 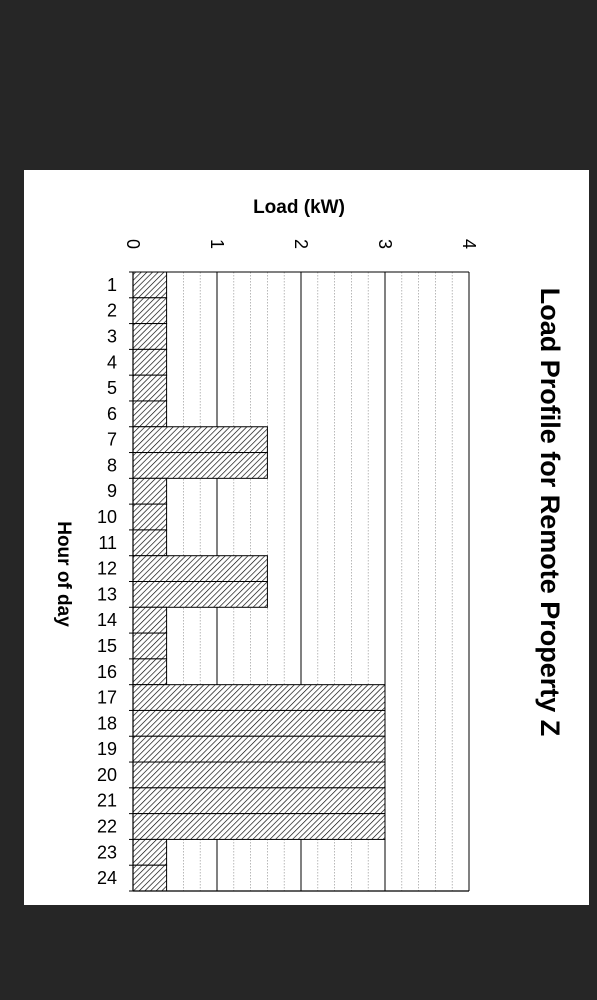 What do you see at coordinates (107, 827) in the screenshot?
I see `y-tick-label: 22` at bounding box center [107, 827].